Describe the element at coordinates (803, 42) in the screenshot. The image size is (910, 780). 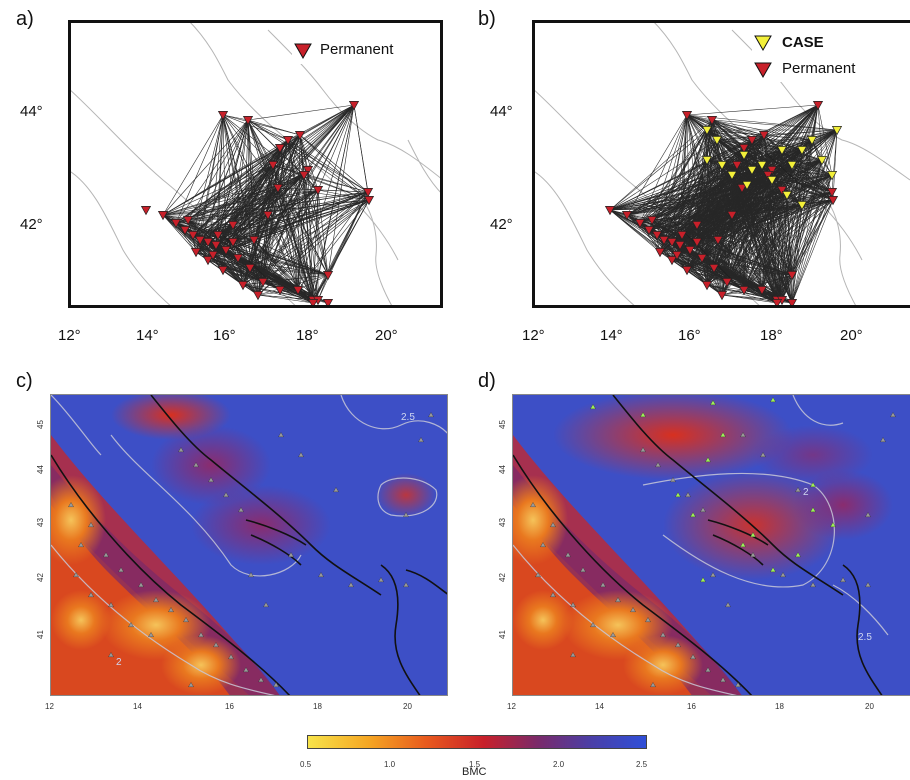
I see `legend-b-case-label: CASE` at that location.